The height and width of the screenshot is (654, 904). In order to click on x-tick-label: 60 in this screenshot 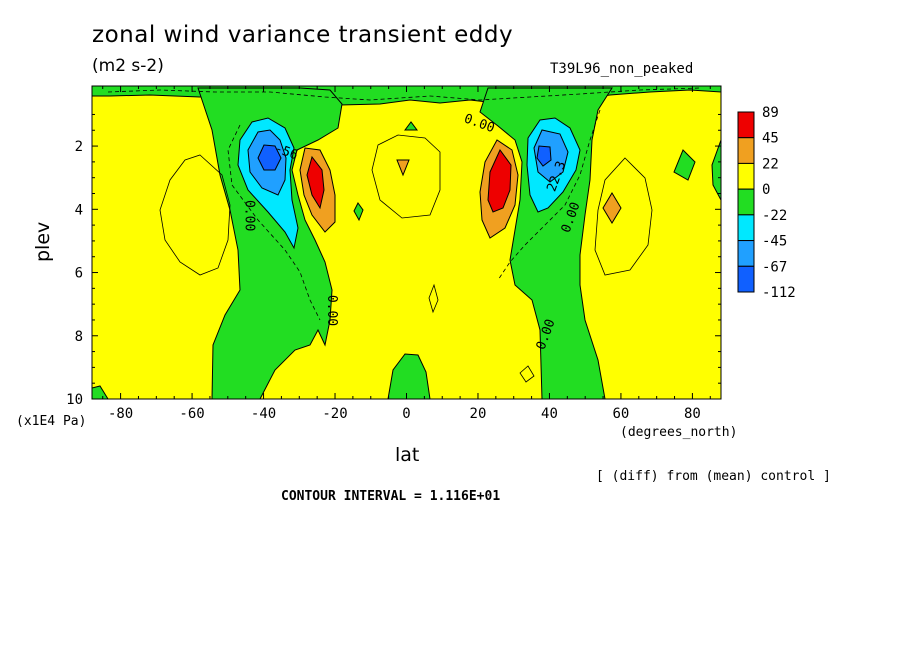, I will do `click(621, 414)`.